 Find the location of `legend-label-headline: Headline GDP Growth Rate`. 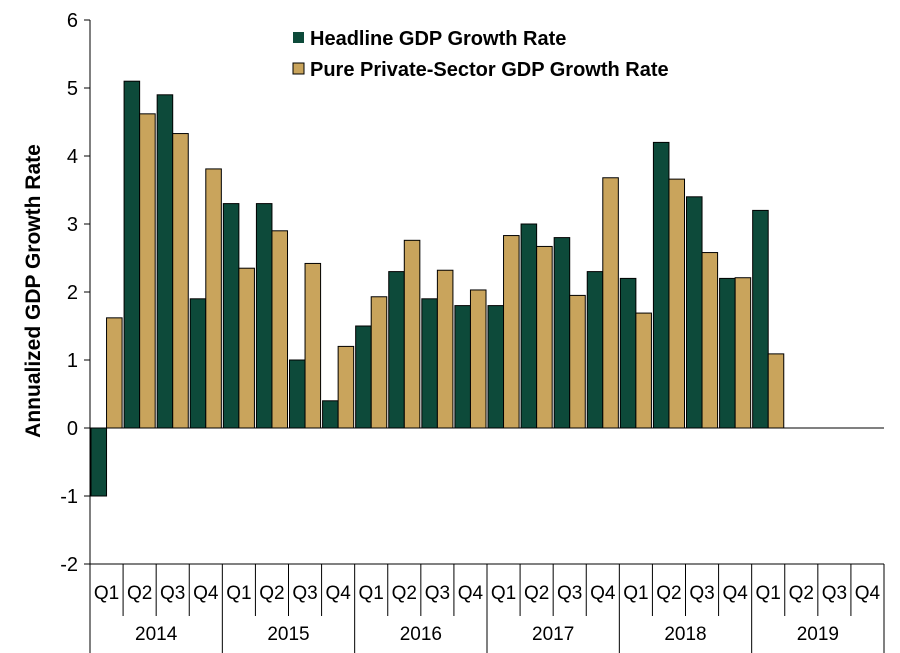

legend-label-headline: Headline GDP Growth Rate is located at coordinates (438, 39).